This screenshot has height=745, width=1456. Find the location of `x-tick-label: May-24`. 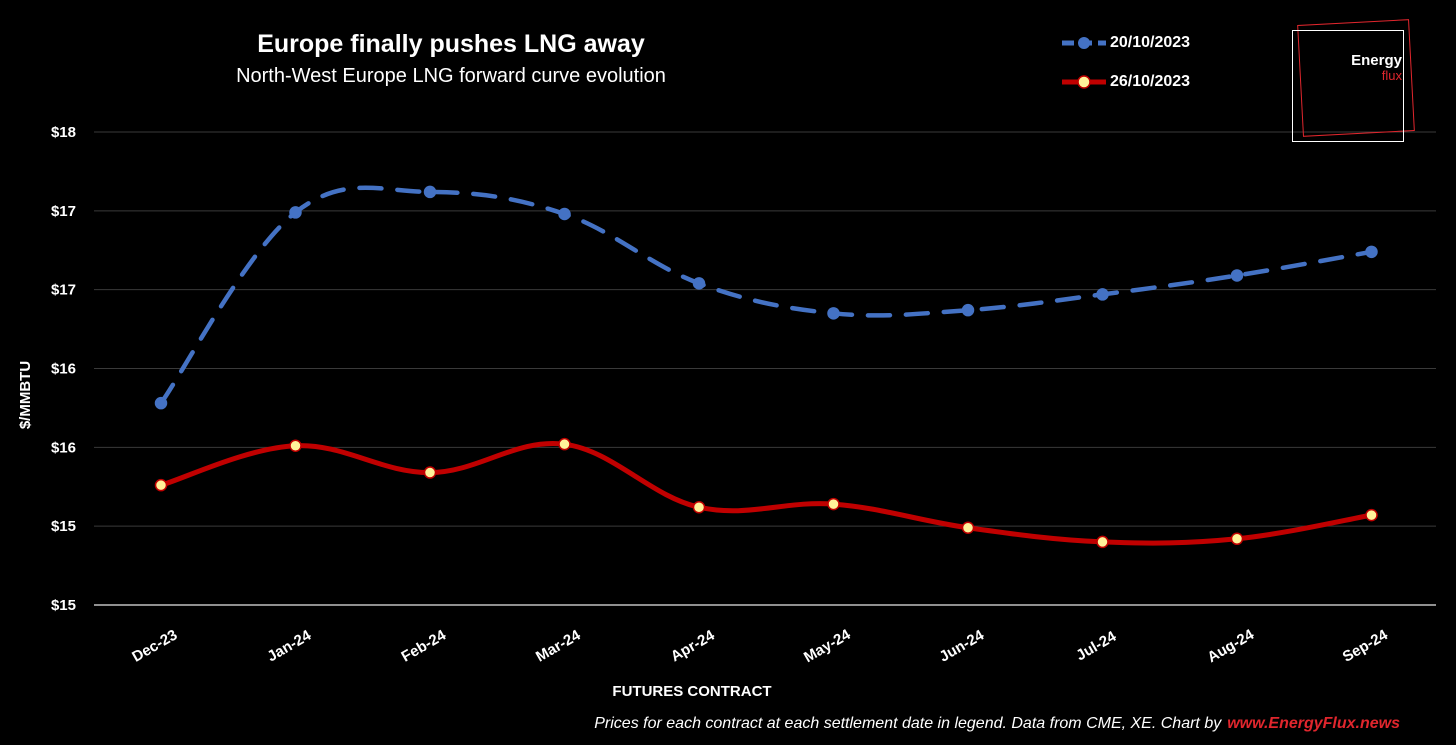

x-tick-label: May-24 is located at coordinates (827, 646).